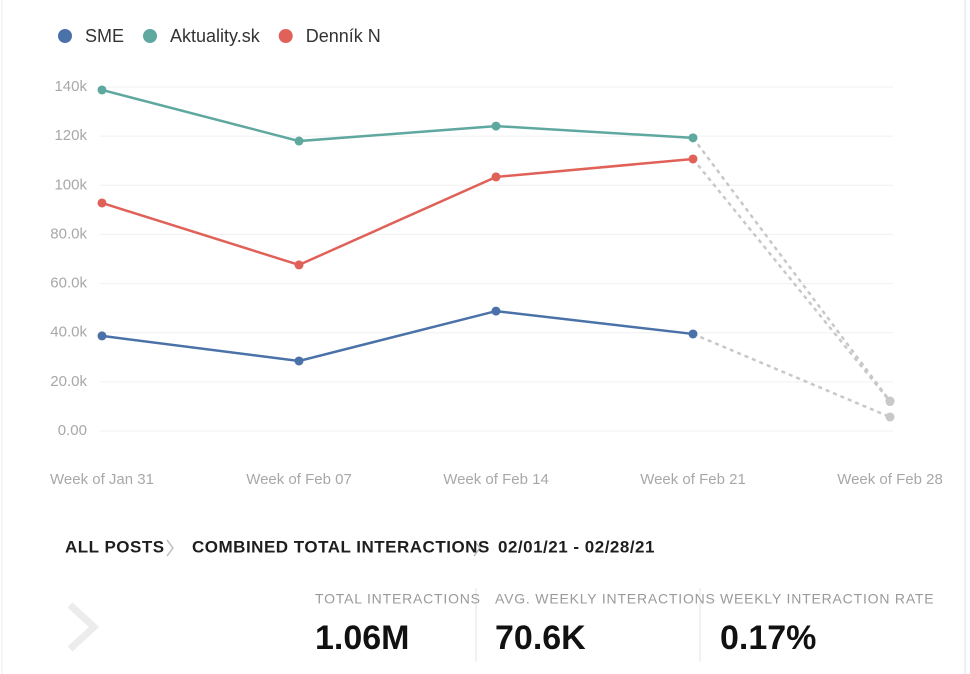 This screenshot has height=674, width=970. I want to click on y-tick-label: 40.0k, so click(68, 332).